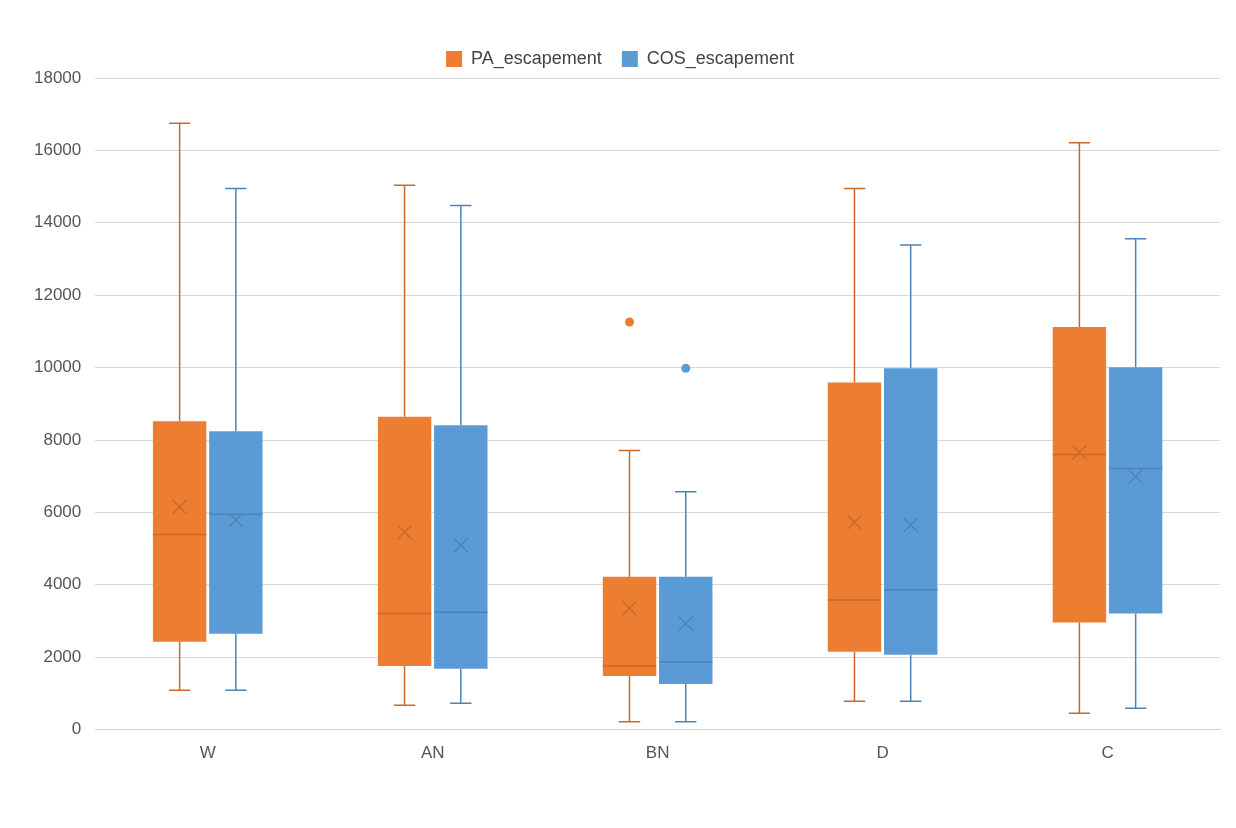  What do you see at coordinates (57, 77) in the screenshot?
I see `y-tick-label: 18000` at bounding box center [57, 77].